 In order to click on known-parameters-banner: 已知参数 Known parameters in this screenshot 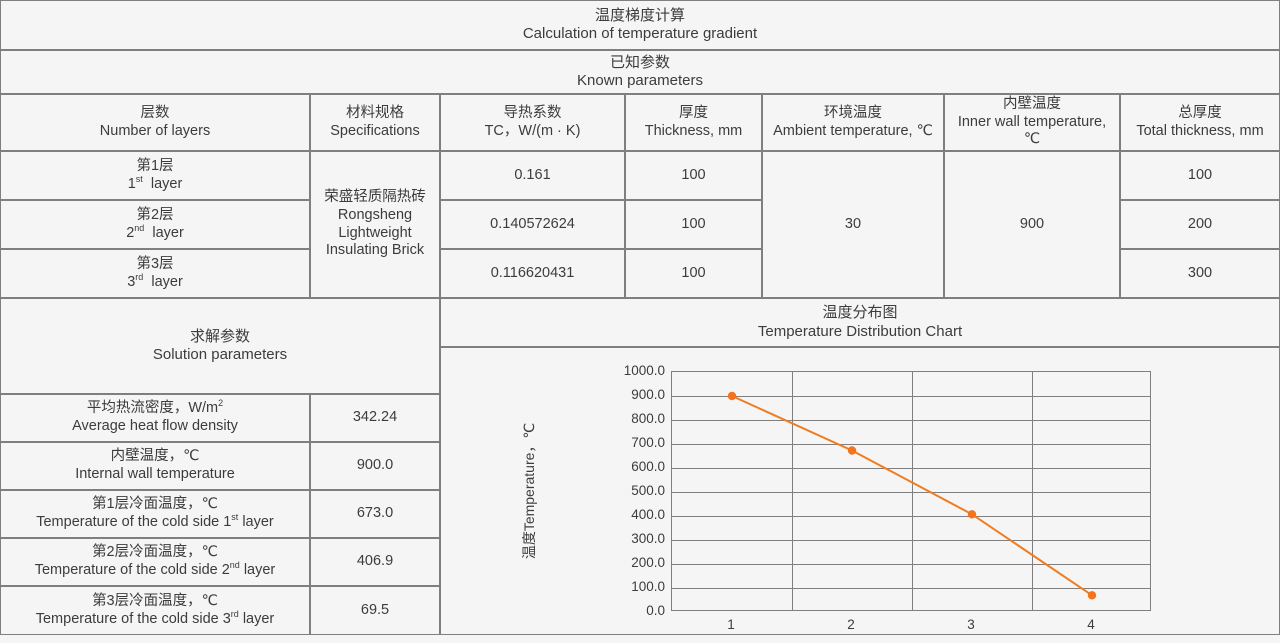, I will do `click(640, 72)`.